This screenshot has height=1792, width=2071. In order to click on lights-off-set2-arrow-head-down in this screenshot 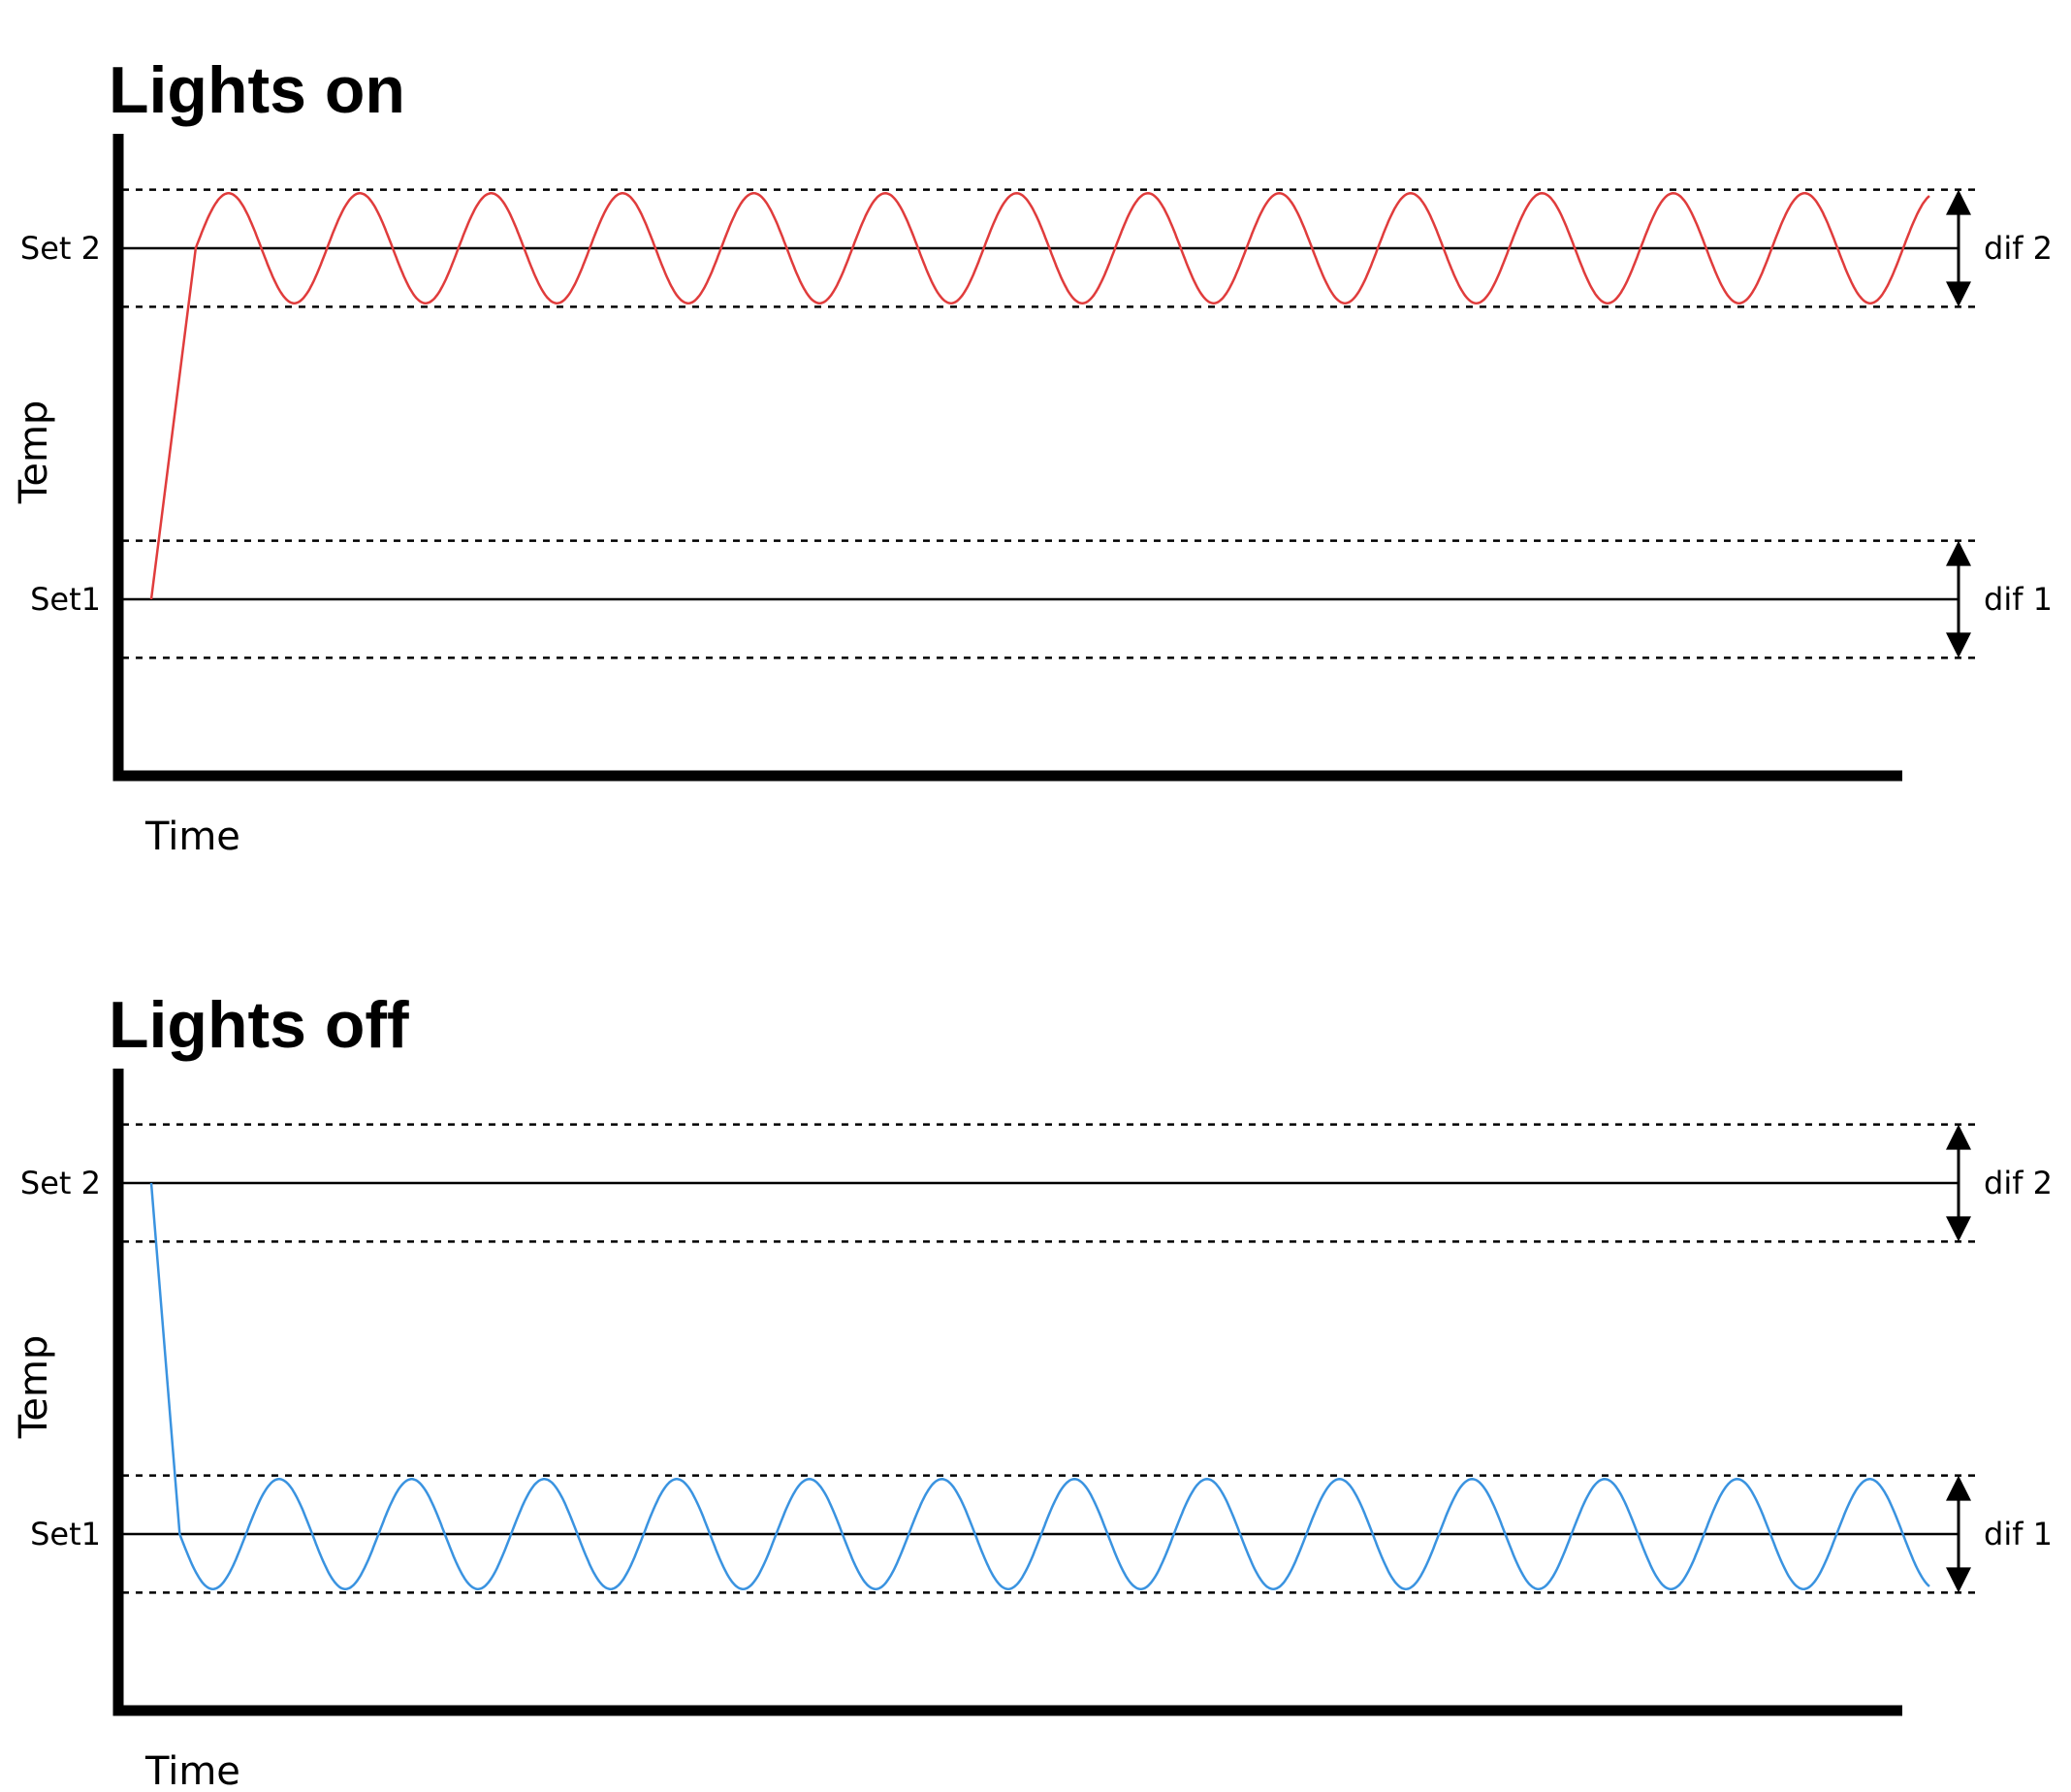, I will do `click(1958, 1229)`.